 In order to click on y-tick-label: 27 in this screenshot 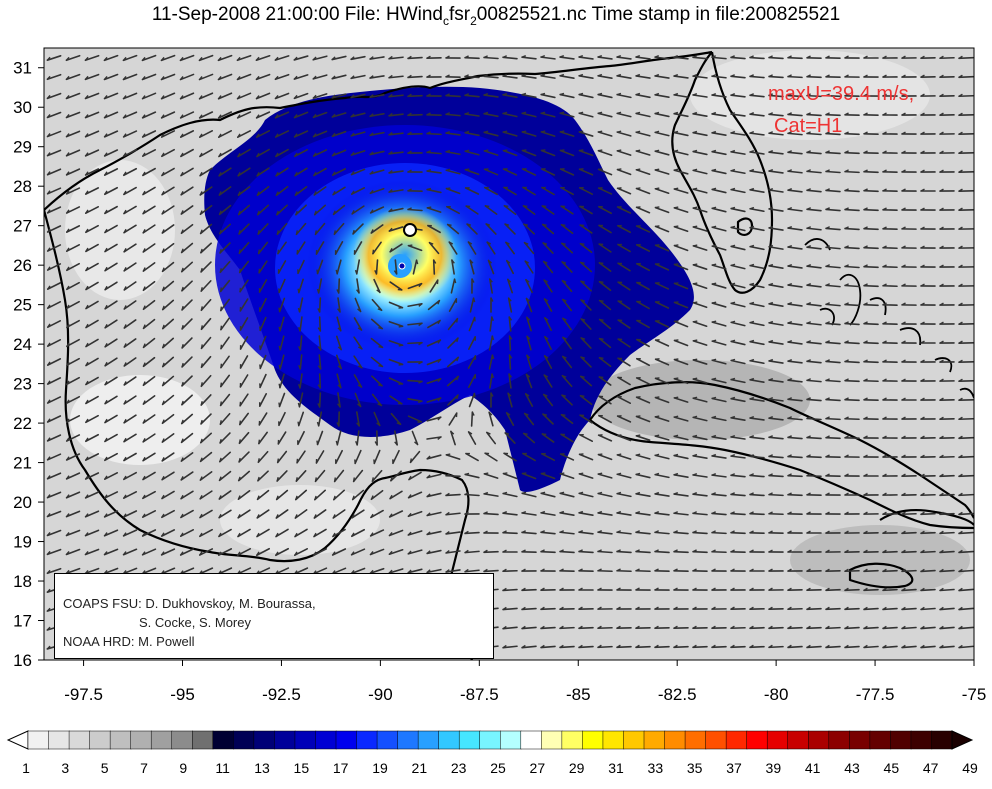, I will do `click(22, 226)`.